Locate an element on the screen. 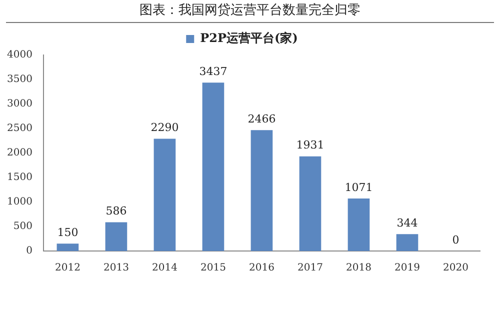  x-tick-label: 2013 is located at coordinates (116, 268).